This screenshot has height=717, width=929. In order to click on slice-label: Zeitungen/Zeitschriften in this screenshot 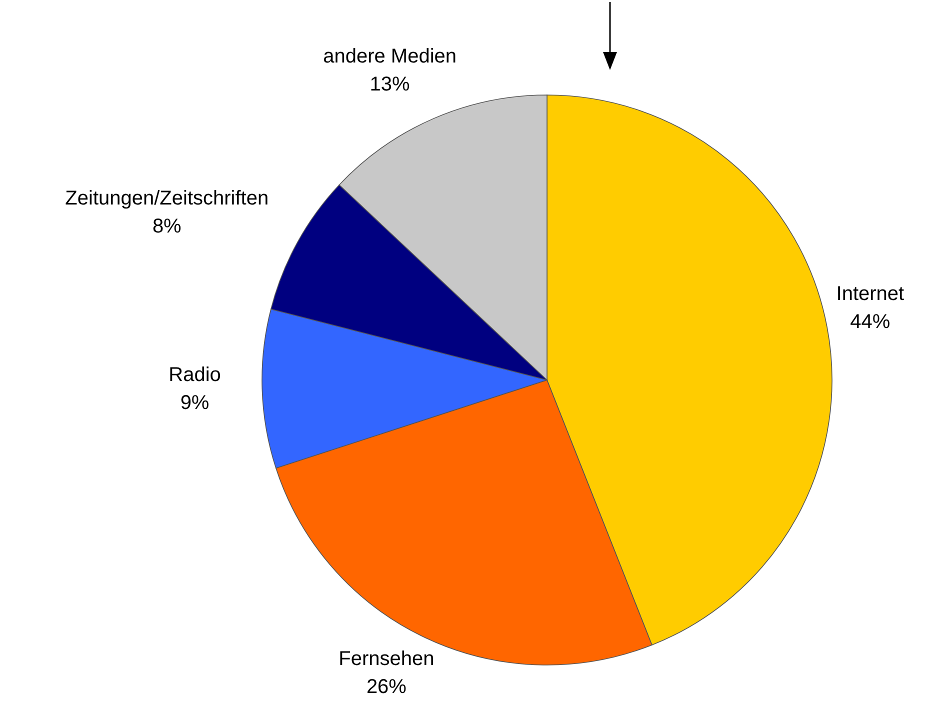, I will do `click(167, 198)`.